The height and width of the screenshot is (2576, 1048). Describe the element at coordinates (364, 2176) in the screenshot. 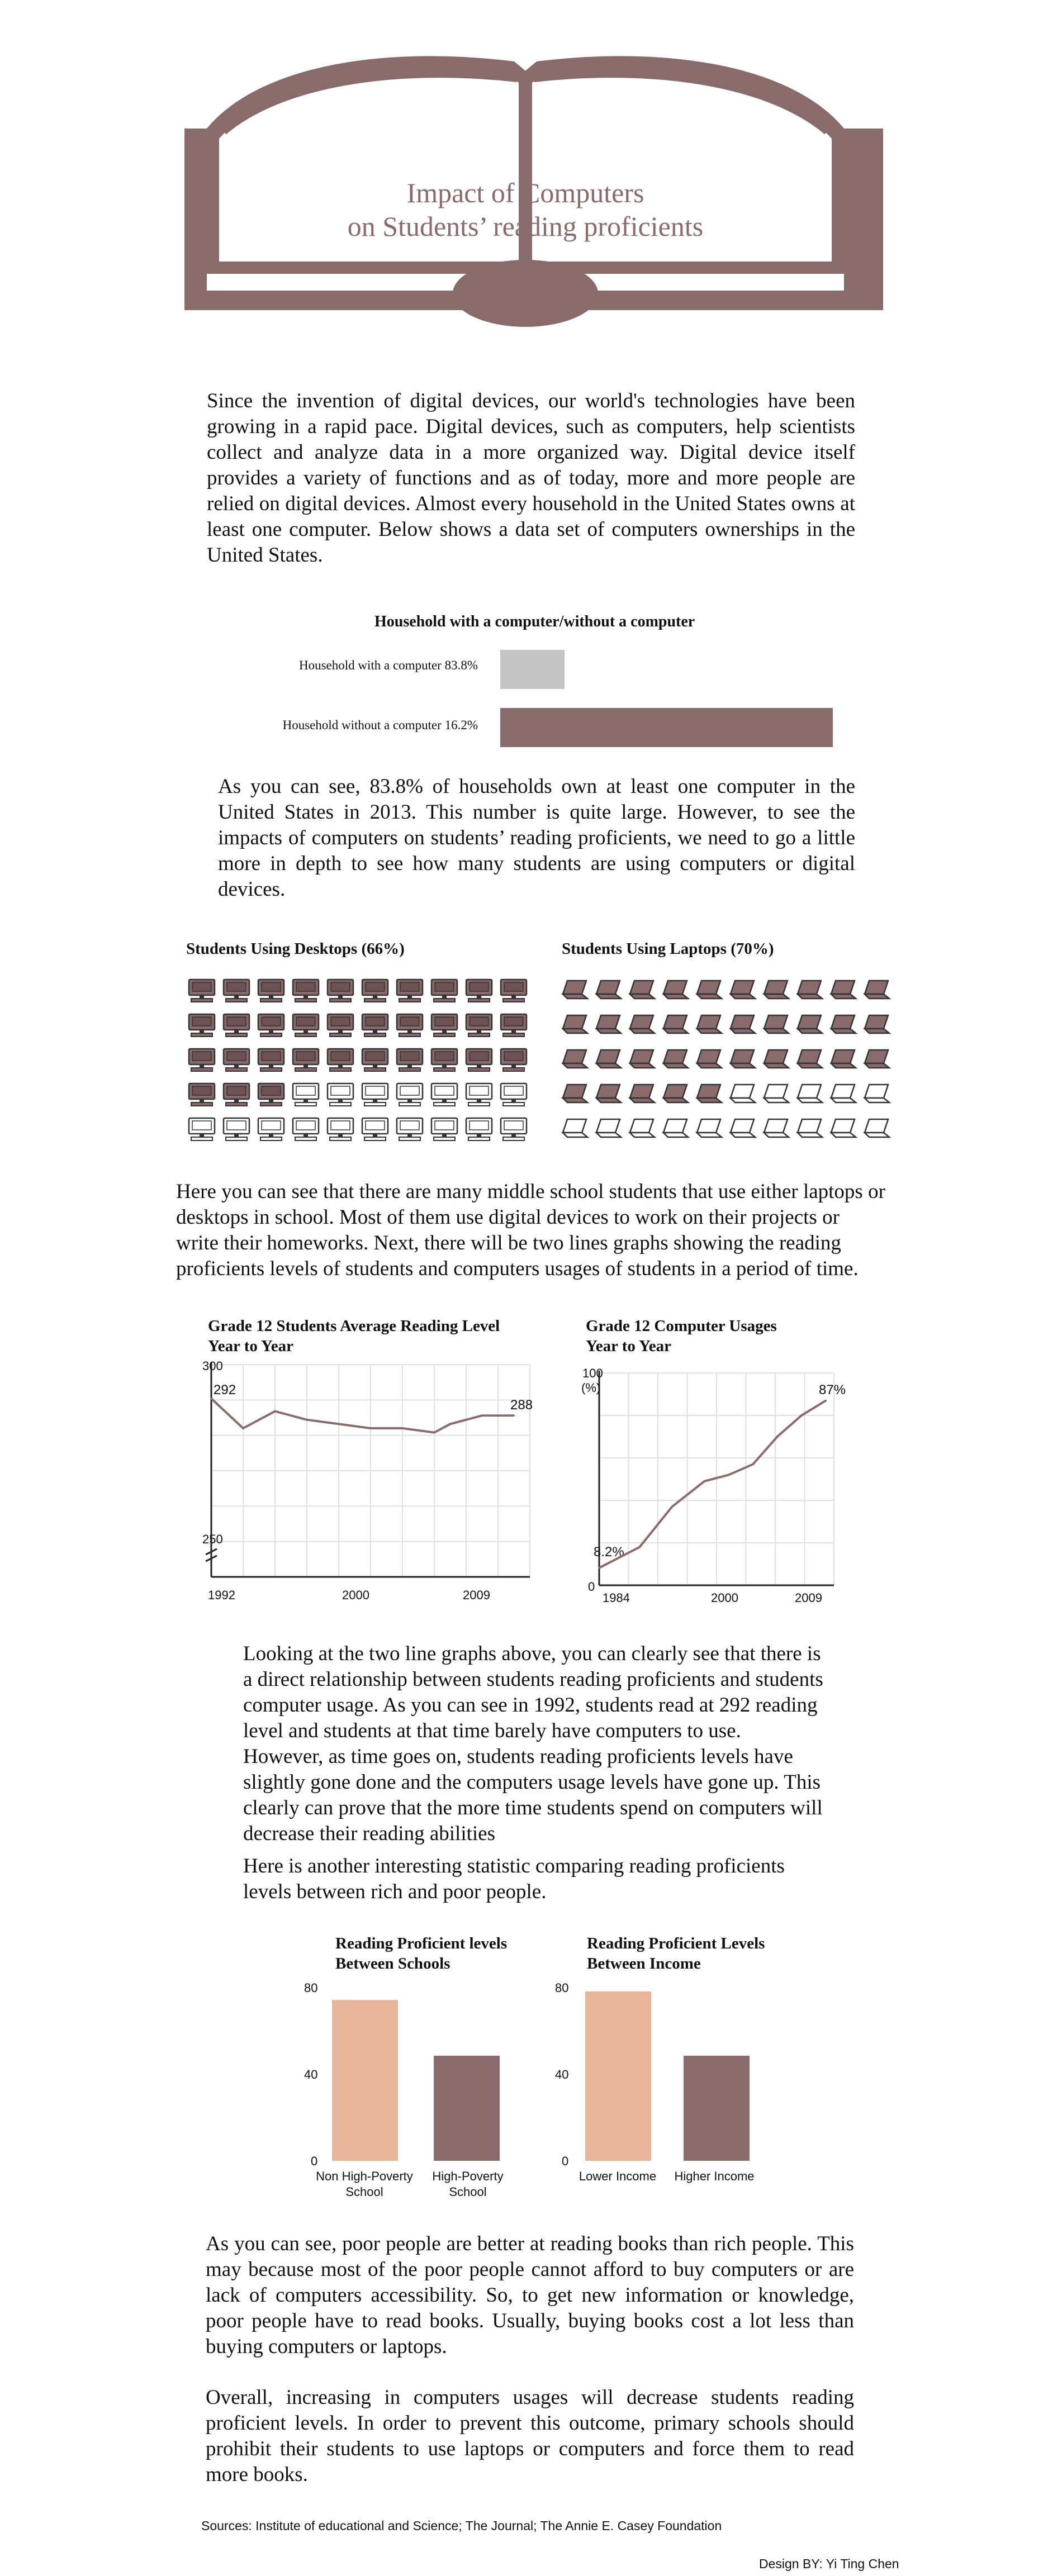

I see `schools-cat-1-line-1: Non High-Poverty` at that location.